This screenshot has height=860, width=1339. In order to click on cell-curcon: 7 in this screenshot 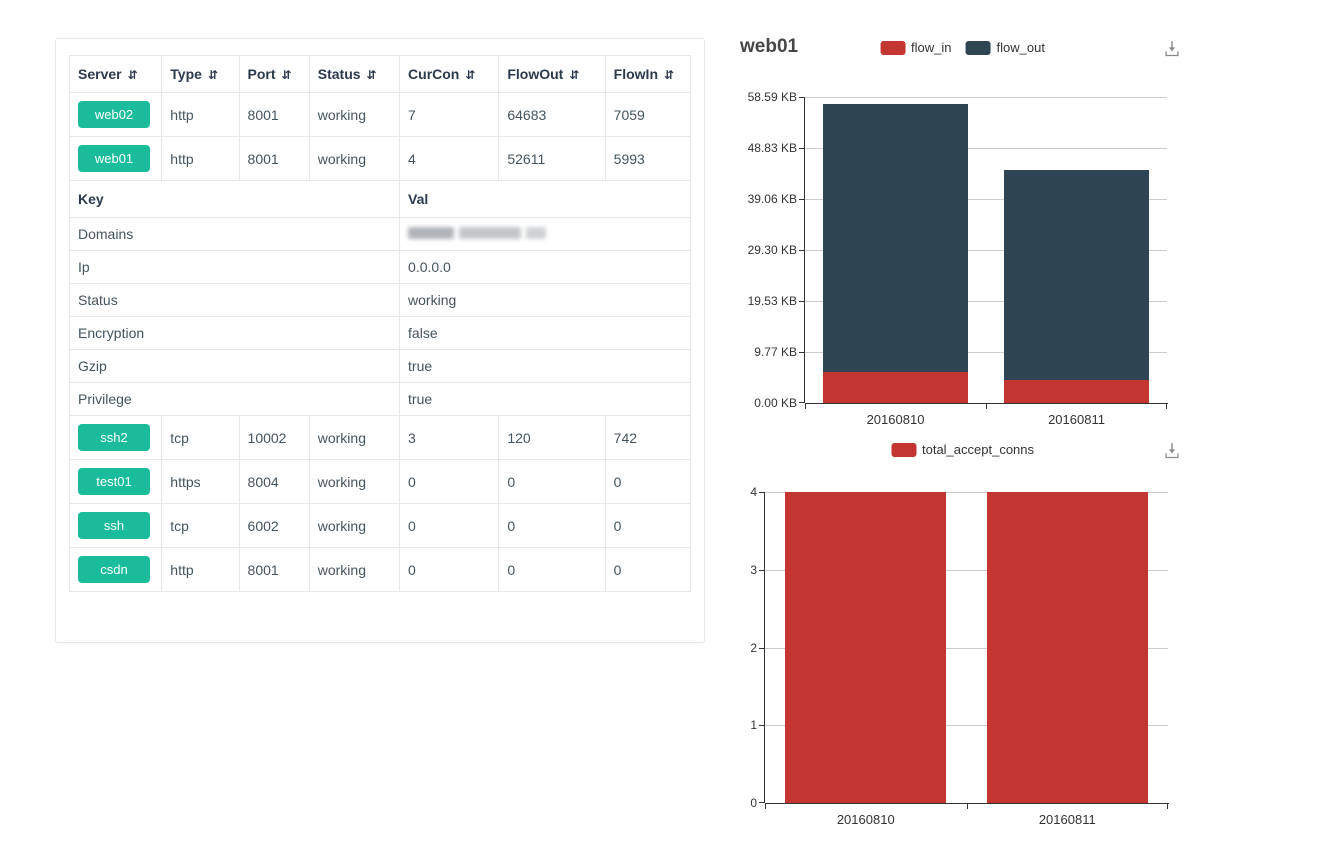, I will do `click(449, 114)`.